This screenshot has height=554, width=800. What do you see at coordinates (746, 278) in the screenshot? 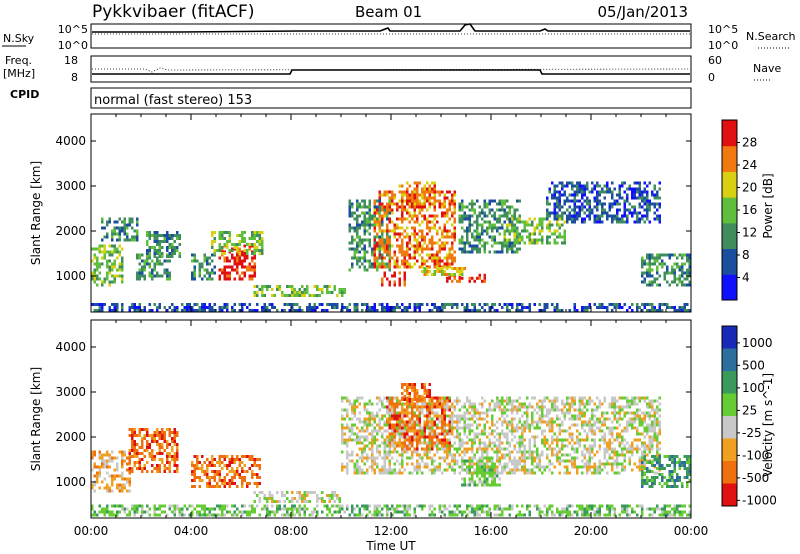
I see `colorbar-tick-label: 4` at bounding box center [746, 278].